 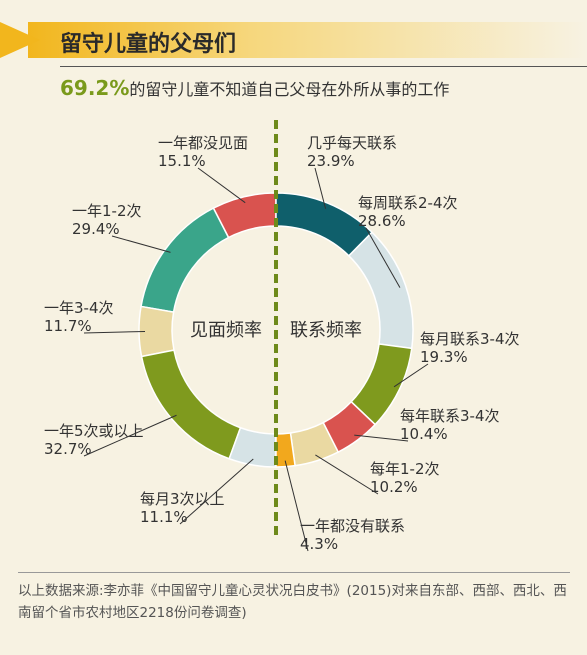 What do you see at coordinates (352, 526) in the screenshot?
I see `slice-label-right-5: 一年都没有联系` at bounding box center [352, 526].